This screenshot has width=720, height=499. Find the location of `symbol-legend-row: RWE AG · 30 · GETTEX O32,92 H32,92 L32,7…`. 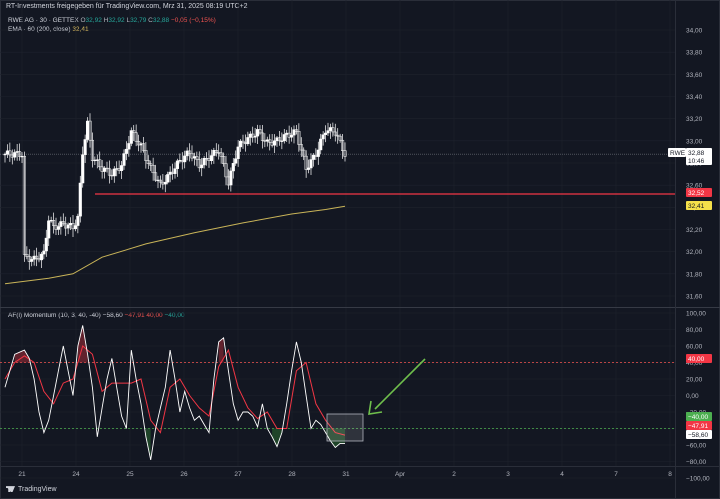

symbol-legend-row: RWE AG · 30 · GETTEX O32,92 H32,92 L32,7… is located at coordinates (112, 20).